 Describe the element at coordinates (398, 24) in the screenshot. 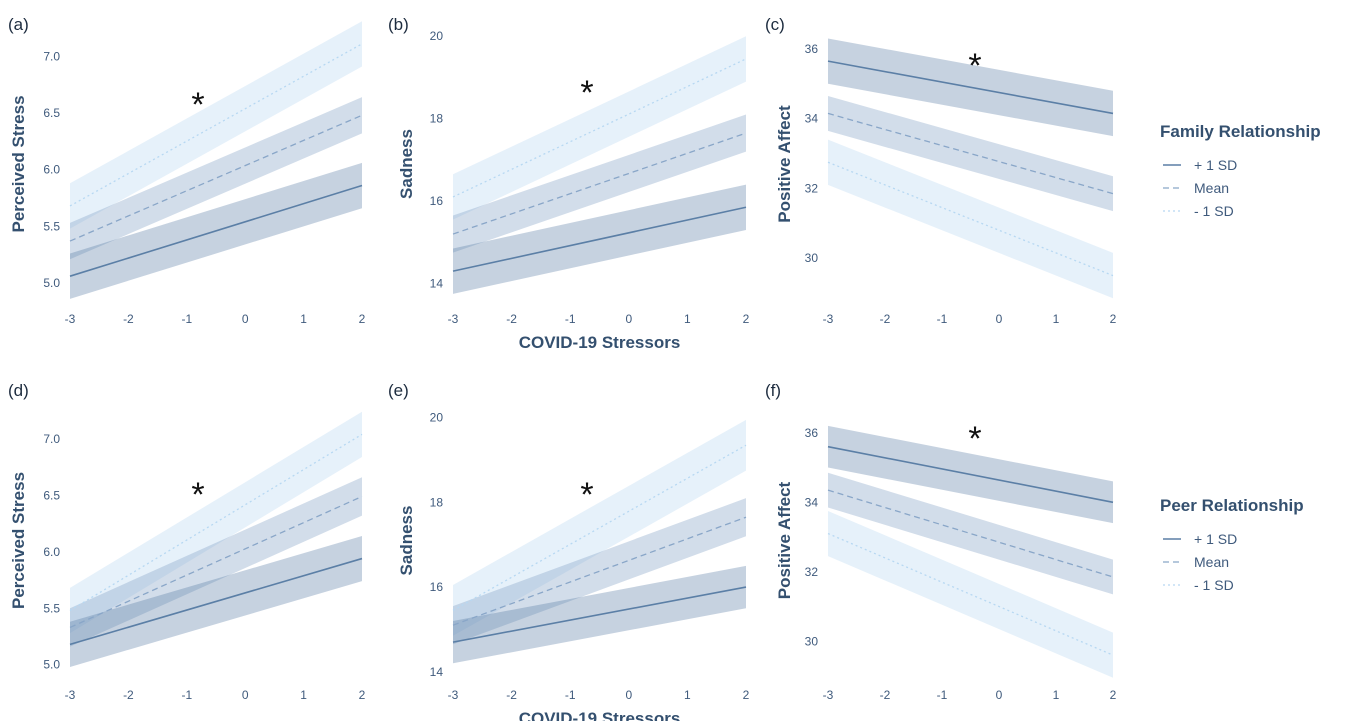

I see `panel-label: (b)` at that location.